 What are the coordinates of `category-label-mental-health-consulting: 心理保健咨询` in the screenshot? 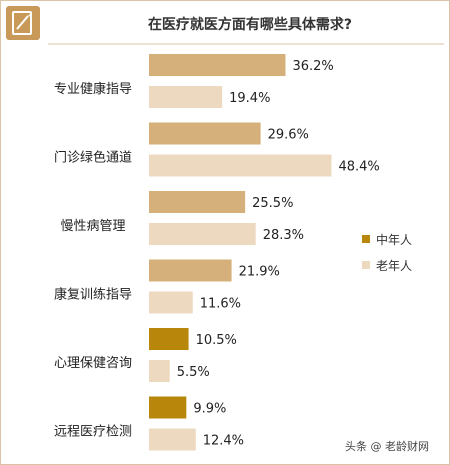 It's located at (93, 363).